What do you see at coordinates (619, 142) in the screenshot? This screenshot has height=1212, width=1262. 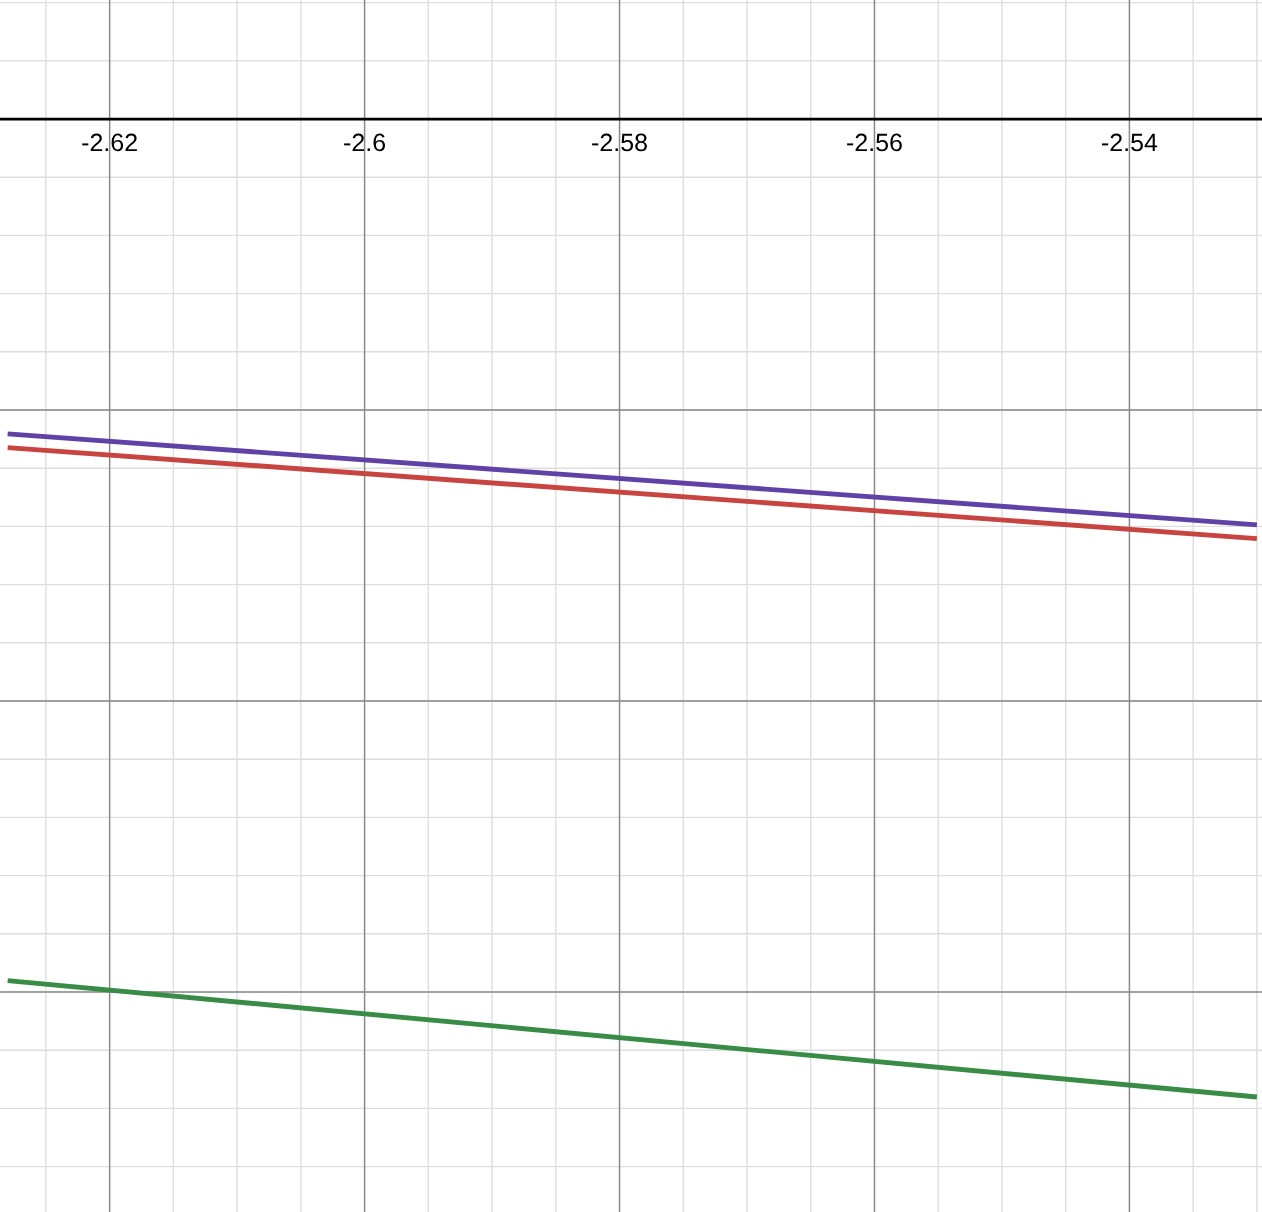 I see `x-tick-label: -2.58` at bounding box center [619, 142].